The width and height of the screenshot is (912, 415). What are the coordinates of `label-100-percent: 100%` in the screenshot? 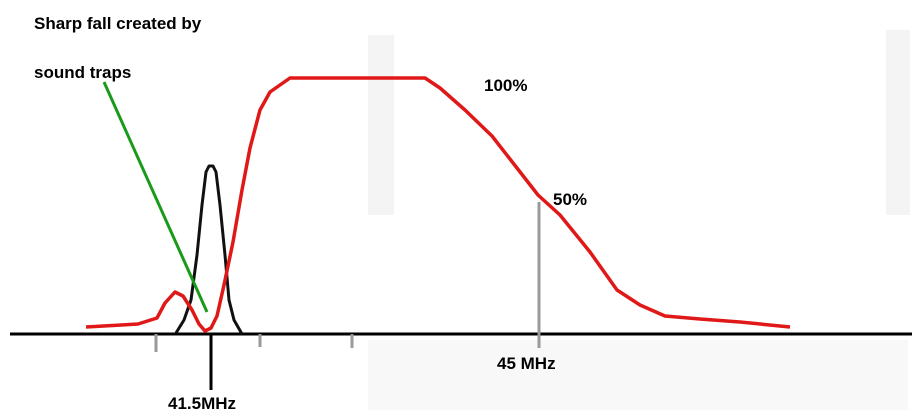 It's located at (506, 85).